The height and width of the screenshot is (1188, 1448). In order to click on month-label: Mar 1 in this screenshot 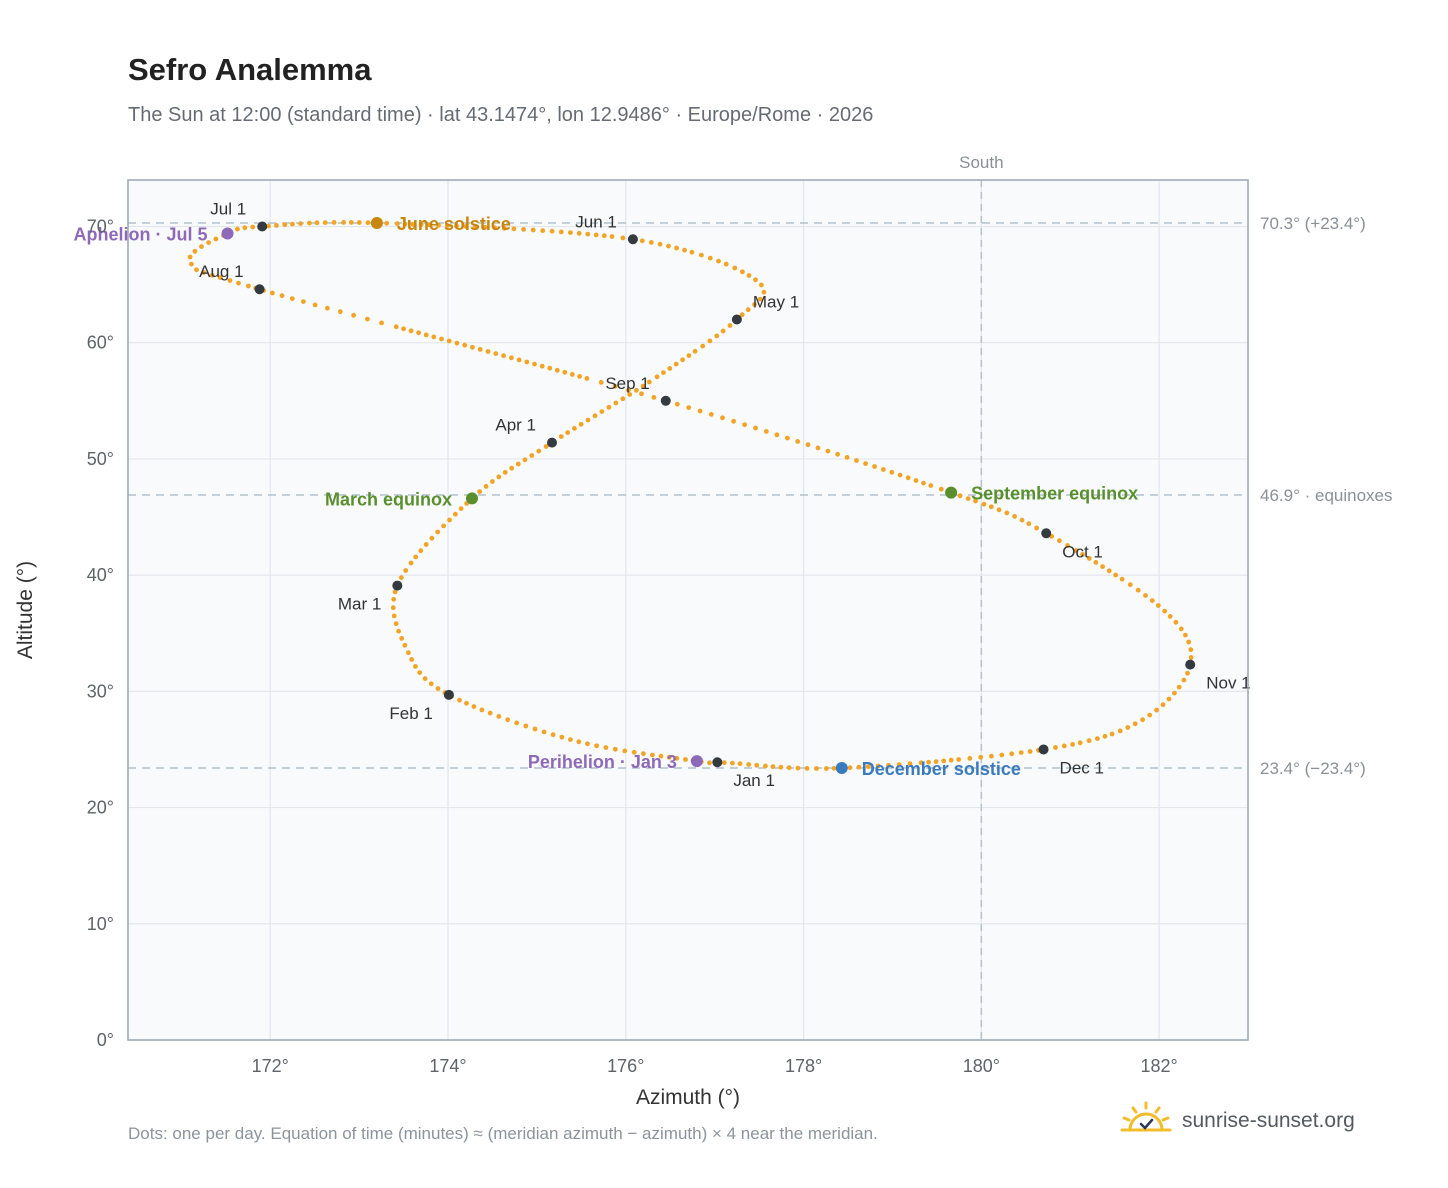, I will do `click(359, 604)`.